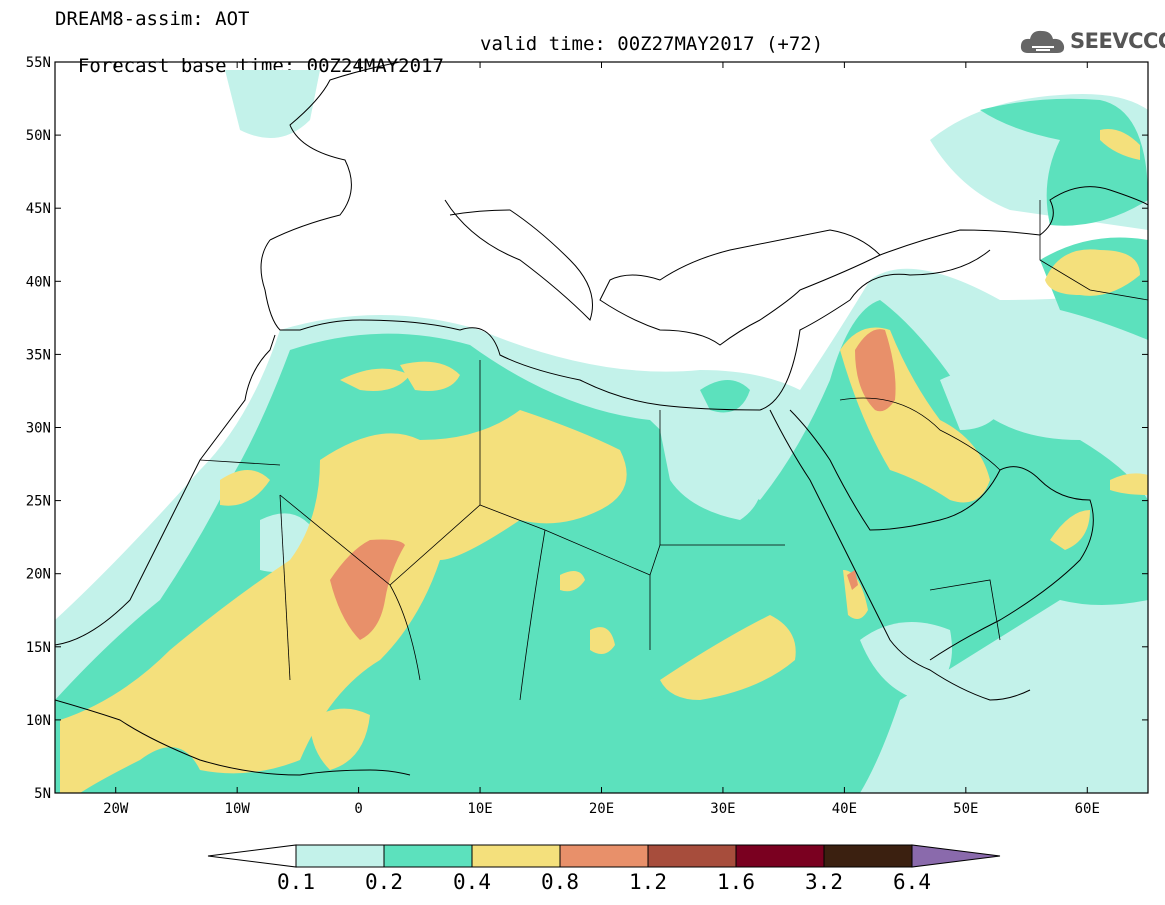  Describe the element at coordinates (38, 355) in the screenshot. I see `lat-tick-label: 35N` at that location.